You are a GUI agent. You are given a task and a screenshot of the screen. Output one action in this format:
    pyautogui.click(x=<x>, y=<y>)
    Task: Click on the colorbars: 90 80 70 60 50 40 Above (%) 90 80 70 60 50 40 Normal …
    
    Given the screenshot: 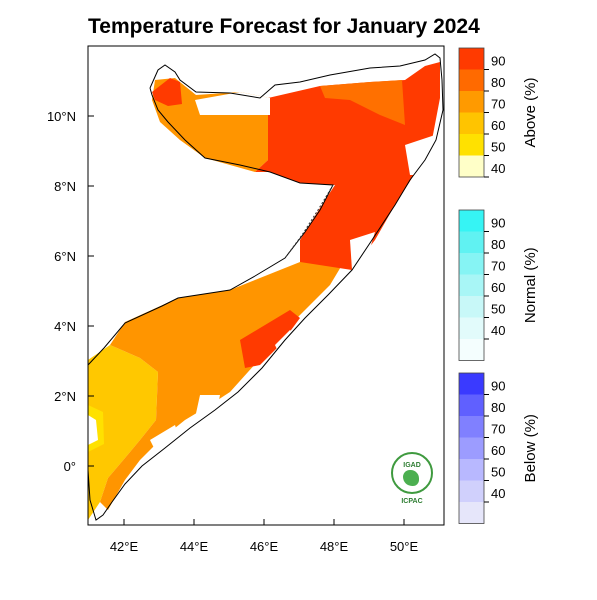 What is the action you would take?
    pyautogui.click(x=498, y=285)
    